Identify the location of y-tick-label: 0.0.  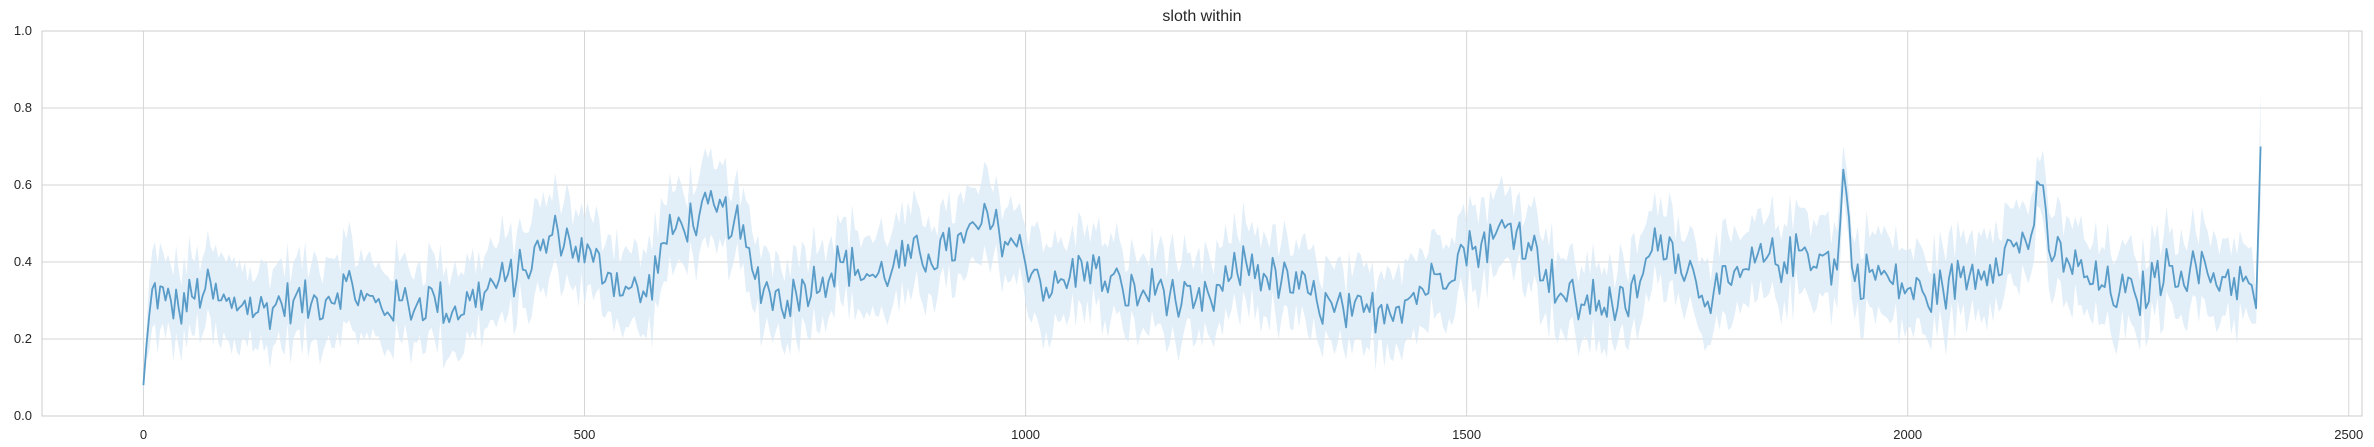
(23, 415).